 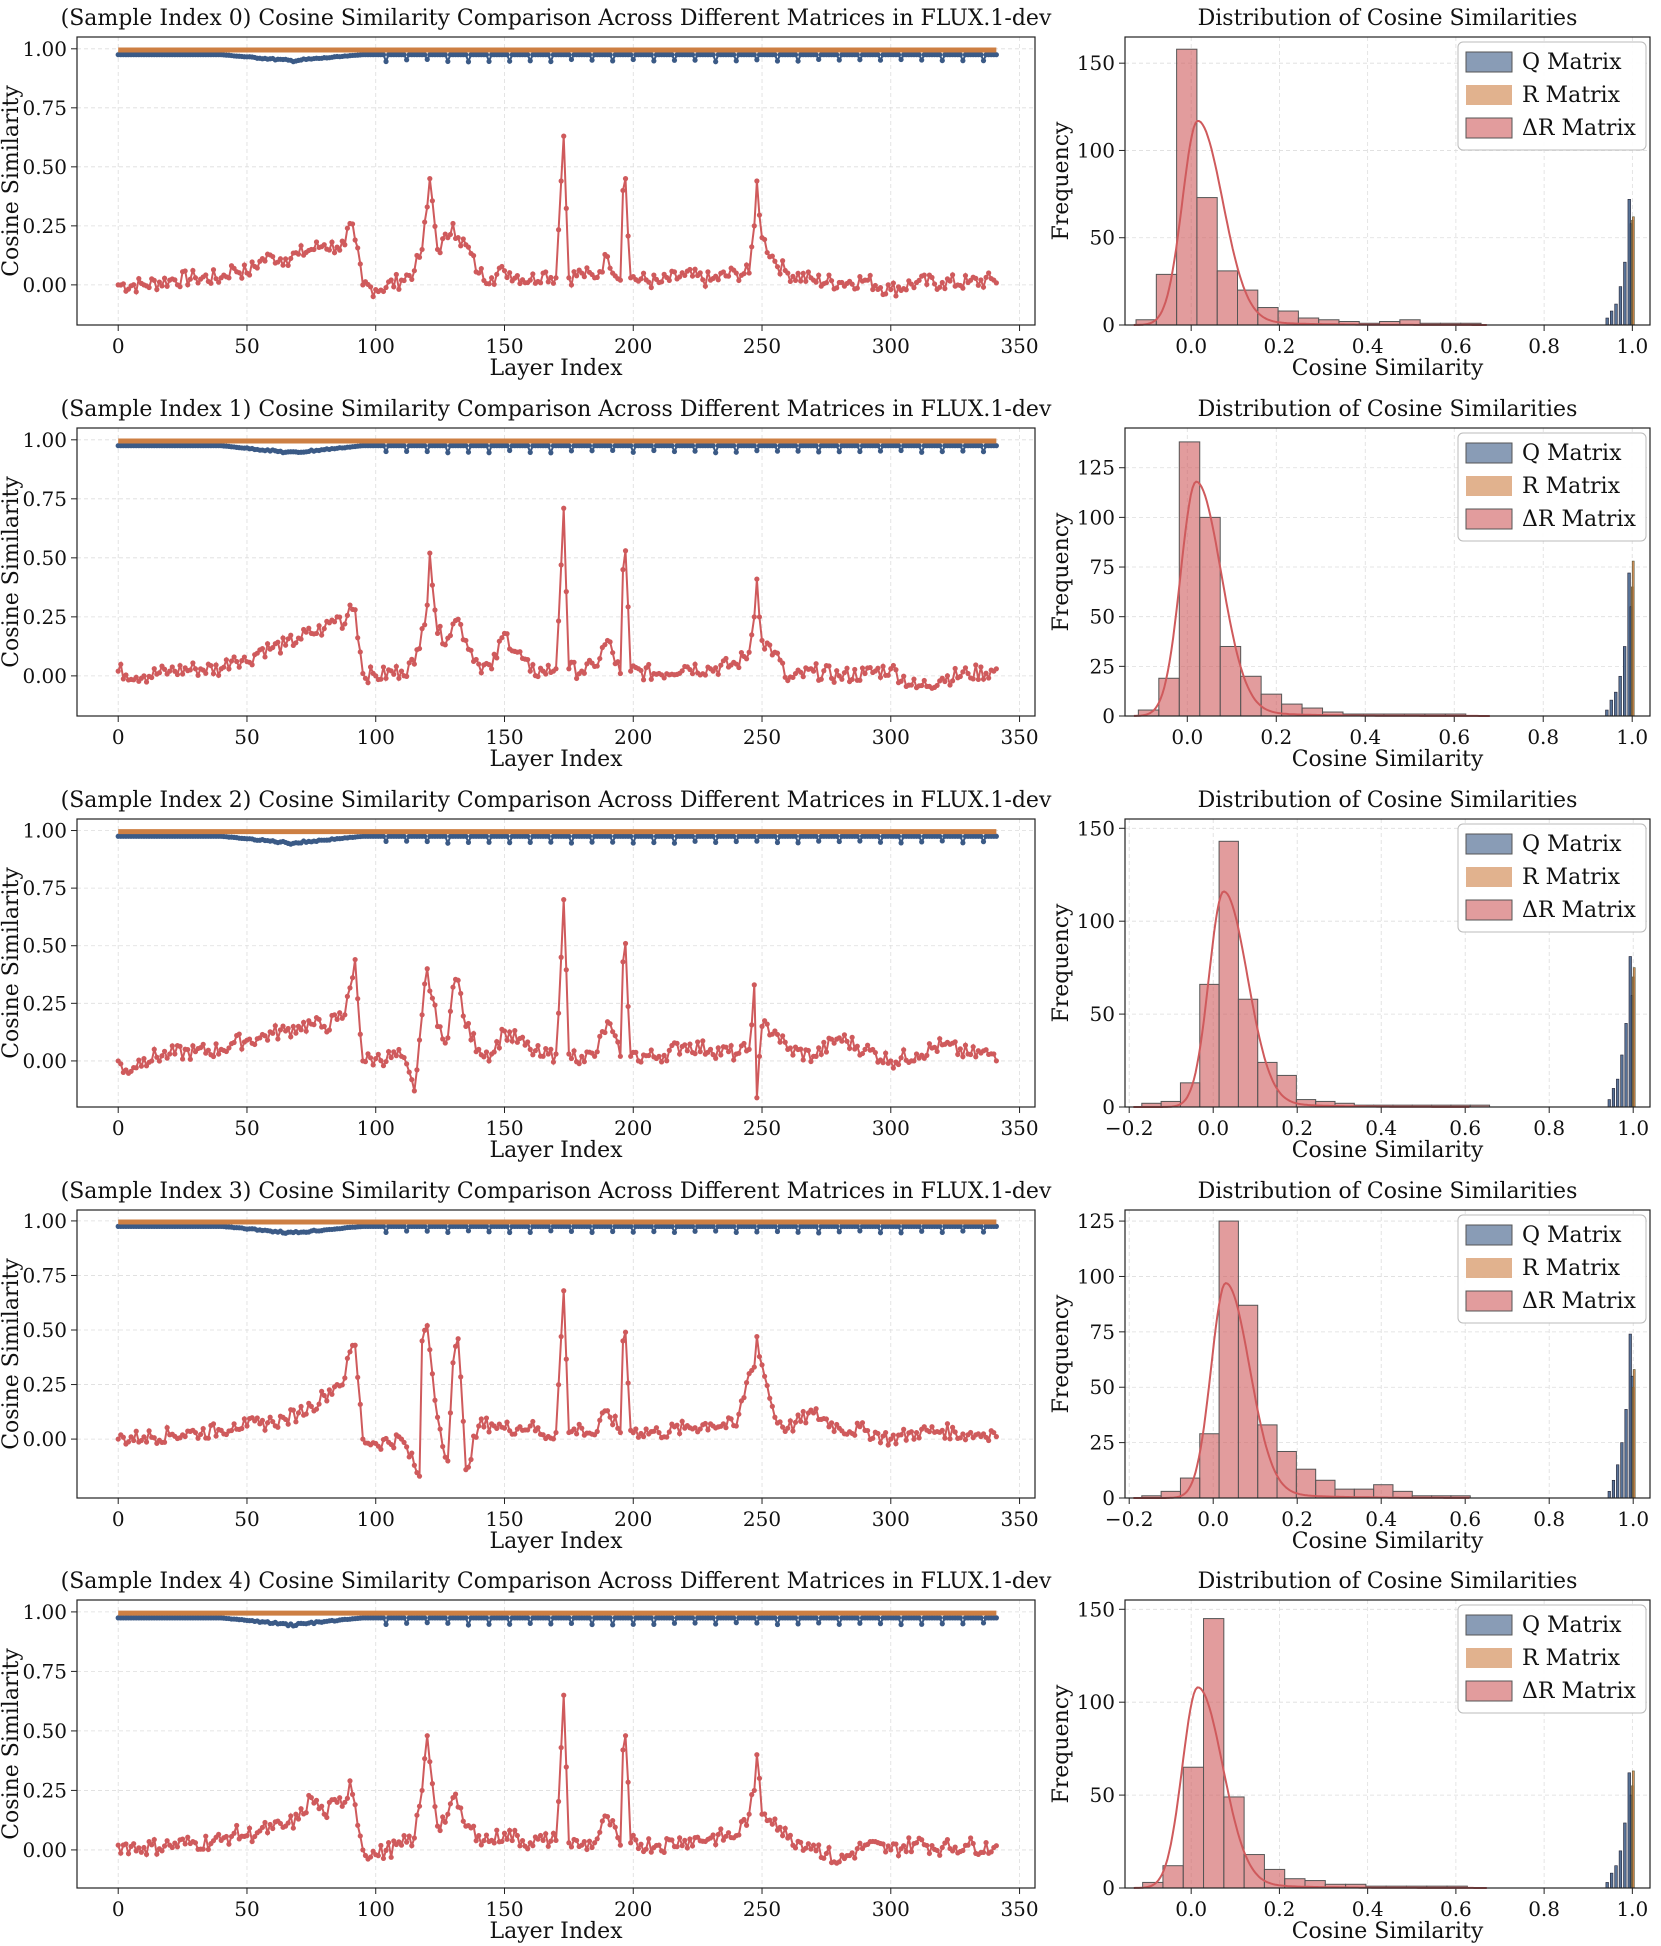 What do you see at coordinates (633, 1909) in the screenshot?
I see `line4-xtick-label: 200` at bounding box center [633, 1909].